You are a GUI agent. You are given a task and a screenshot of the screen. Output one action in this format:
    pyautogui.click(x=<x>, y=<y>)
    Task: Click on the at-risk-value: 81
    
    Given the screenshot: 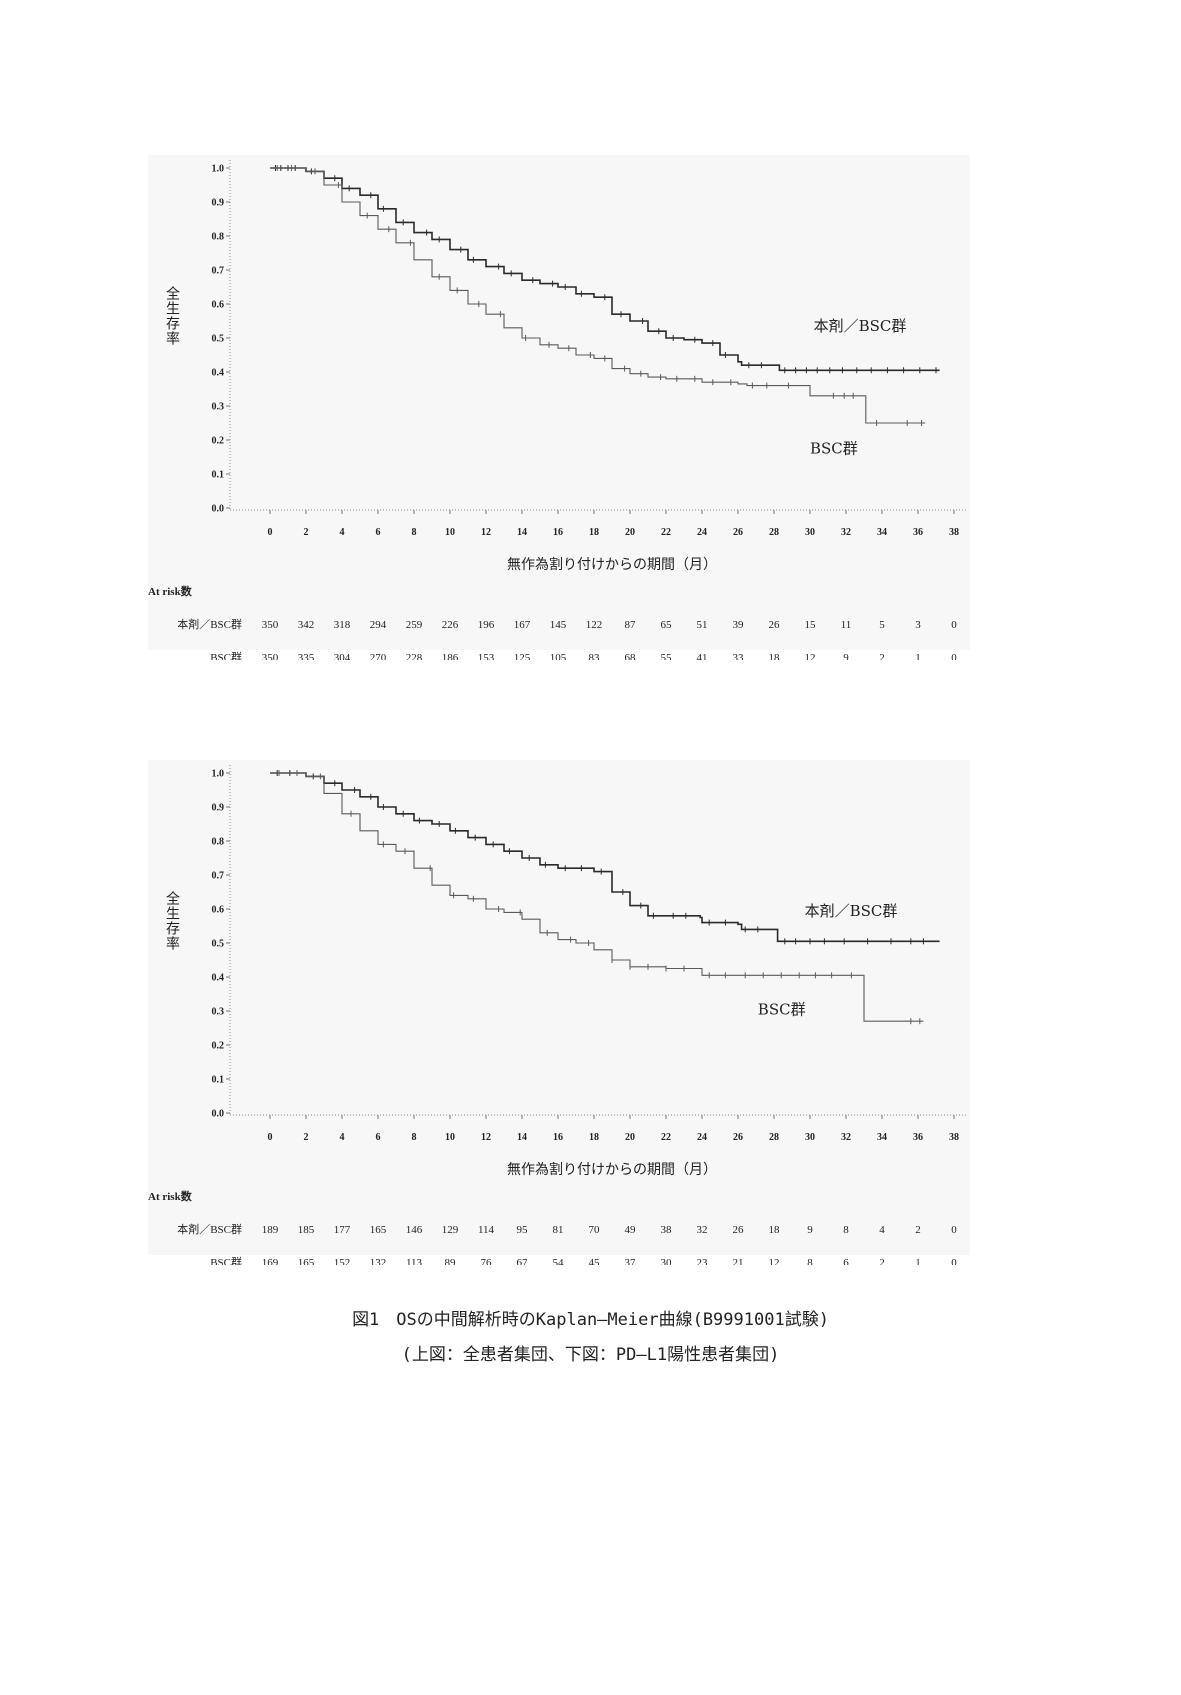 What is the action you would take?
    pyautogui.click(x=558, y=1230)
    